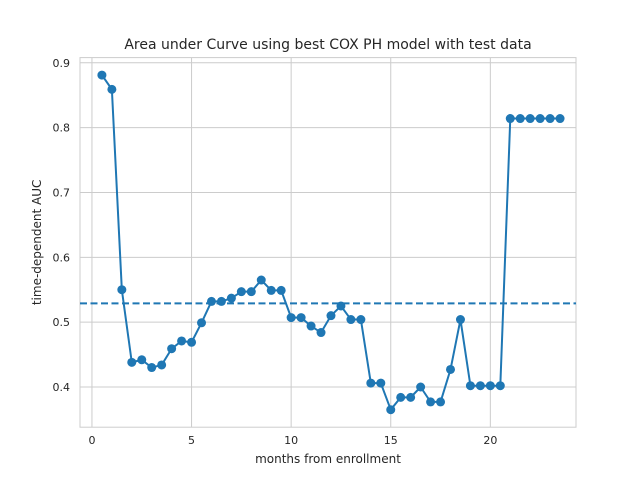 The height and width of the screenshot is (480, 640). I want to click on x-axis-label: months from enrollment, so click(328, 459).